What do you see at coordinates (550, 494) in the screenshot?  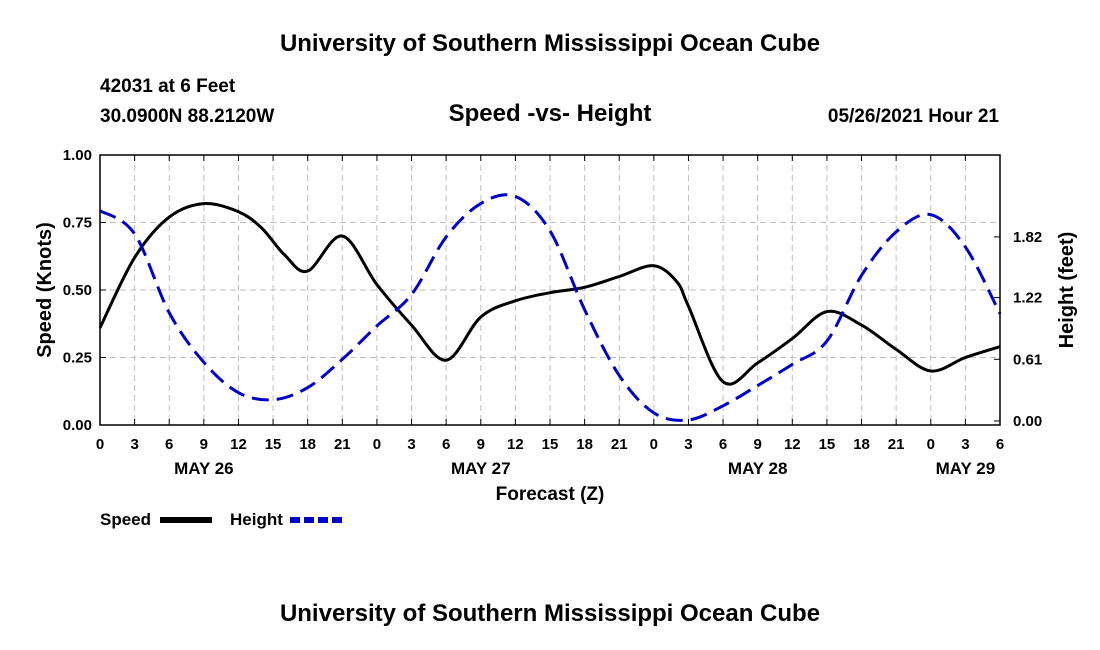 I see `x-axis-title: Forecast (Z)` at bounding box center [550, 494].